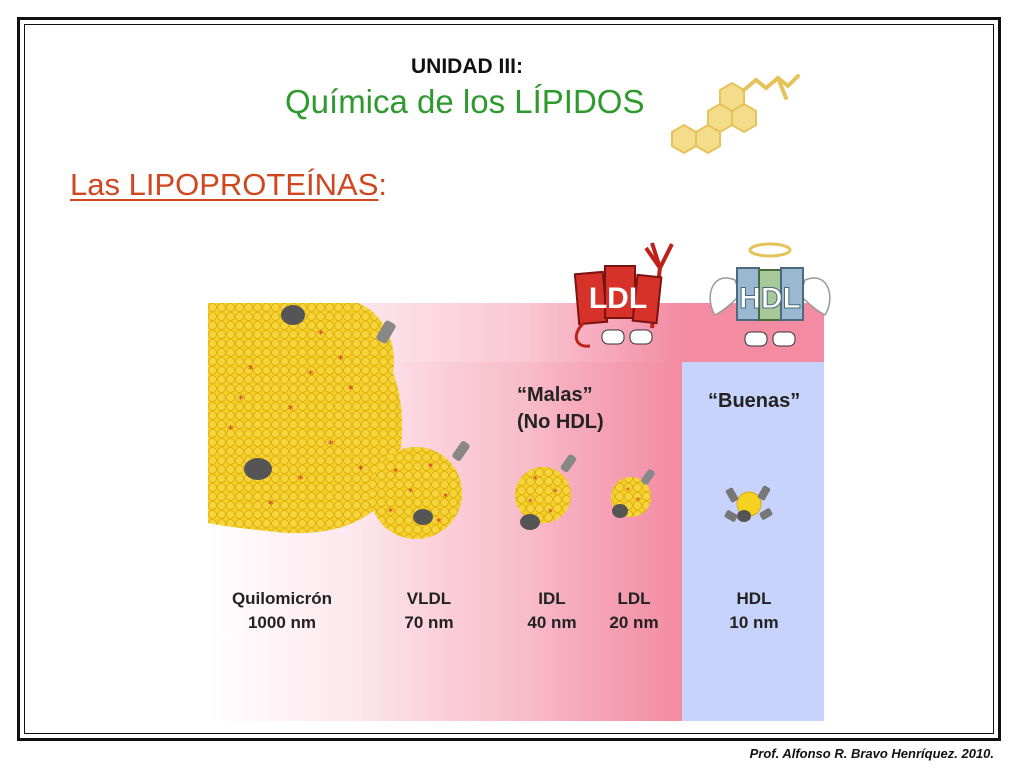 The image size is (1024, 768). What do you see at coordinates (871, 753) in the screenshot?
I see `author-footer: Prof. Alfonso R. Bravo Henríquez. 2010.` at bounding box center [871, 753].